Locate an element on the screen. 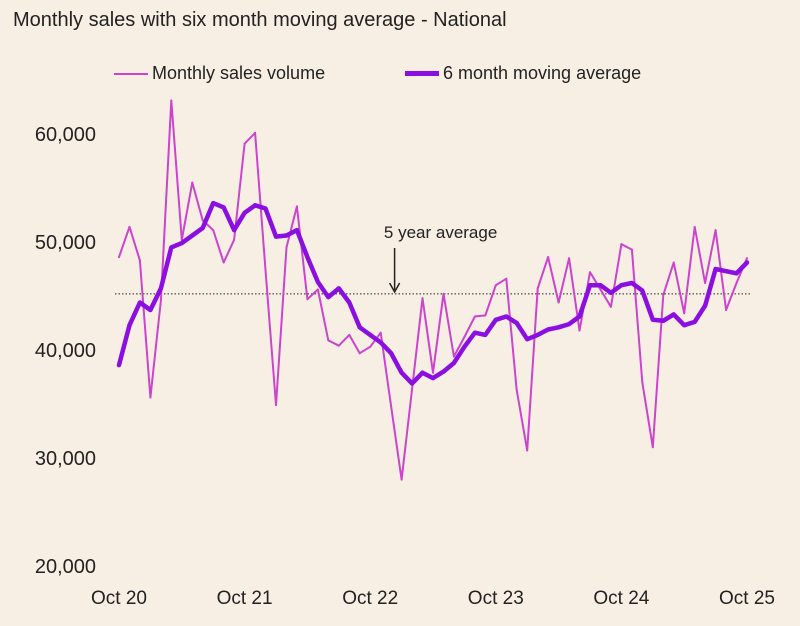 This screenshot has width=800, height=626. y-tick-label: 40,000 is located at coordinates (65, 351).